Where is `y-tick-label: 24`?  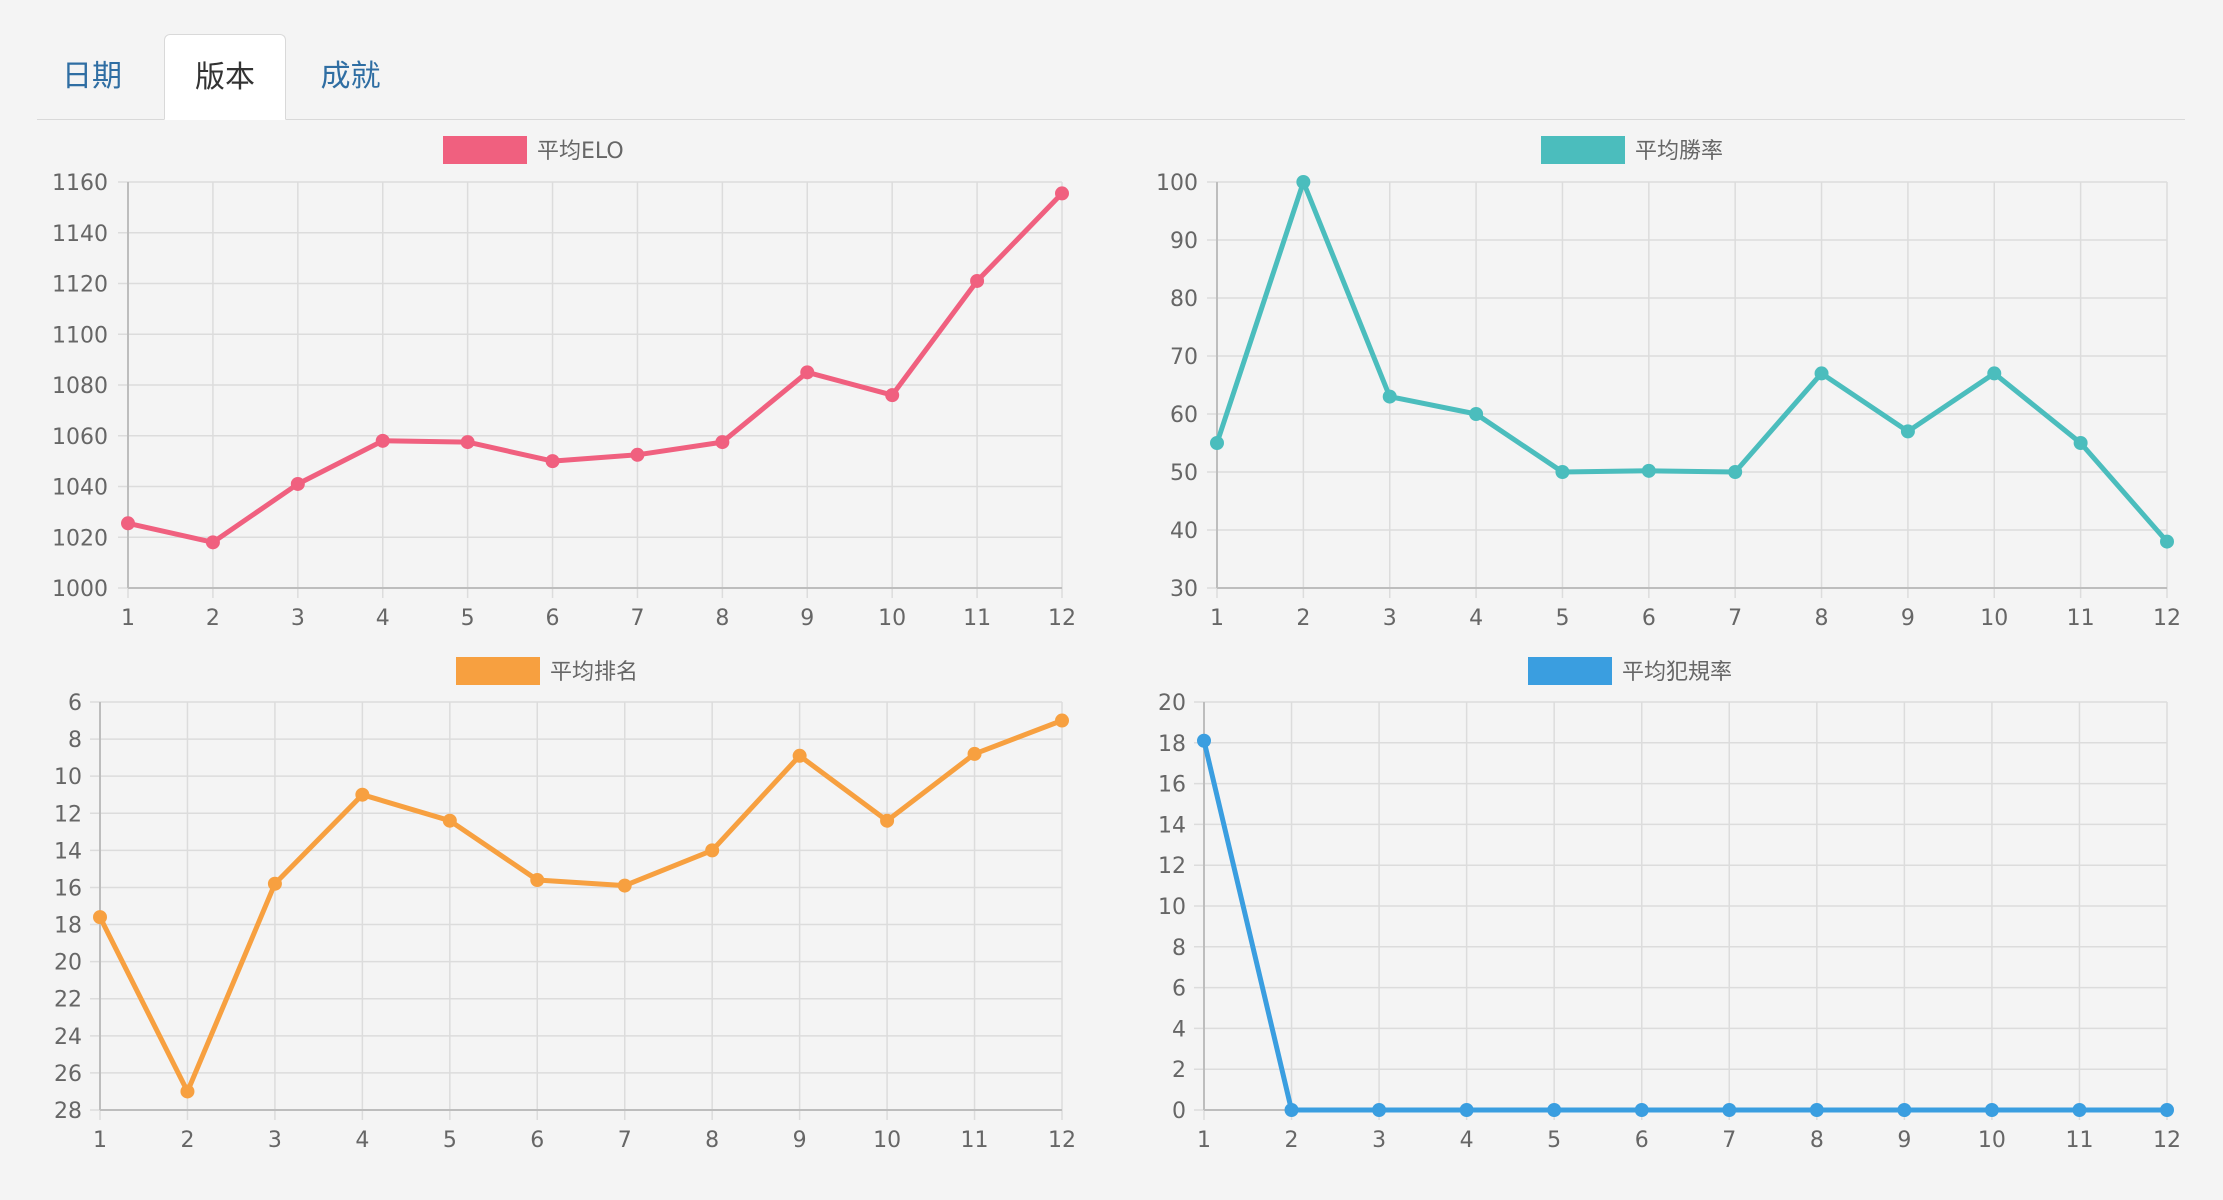 y-tick-label: 24 is located at coordinates (68, 1037).